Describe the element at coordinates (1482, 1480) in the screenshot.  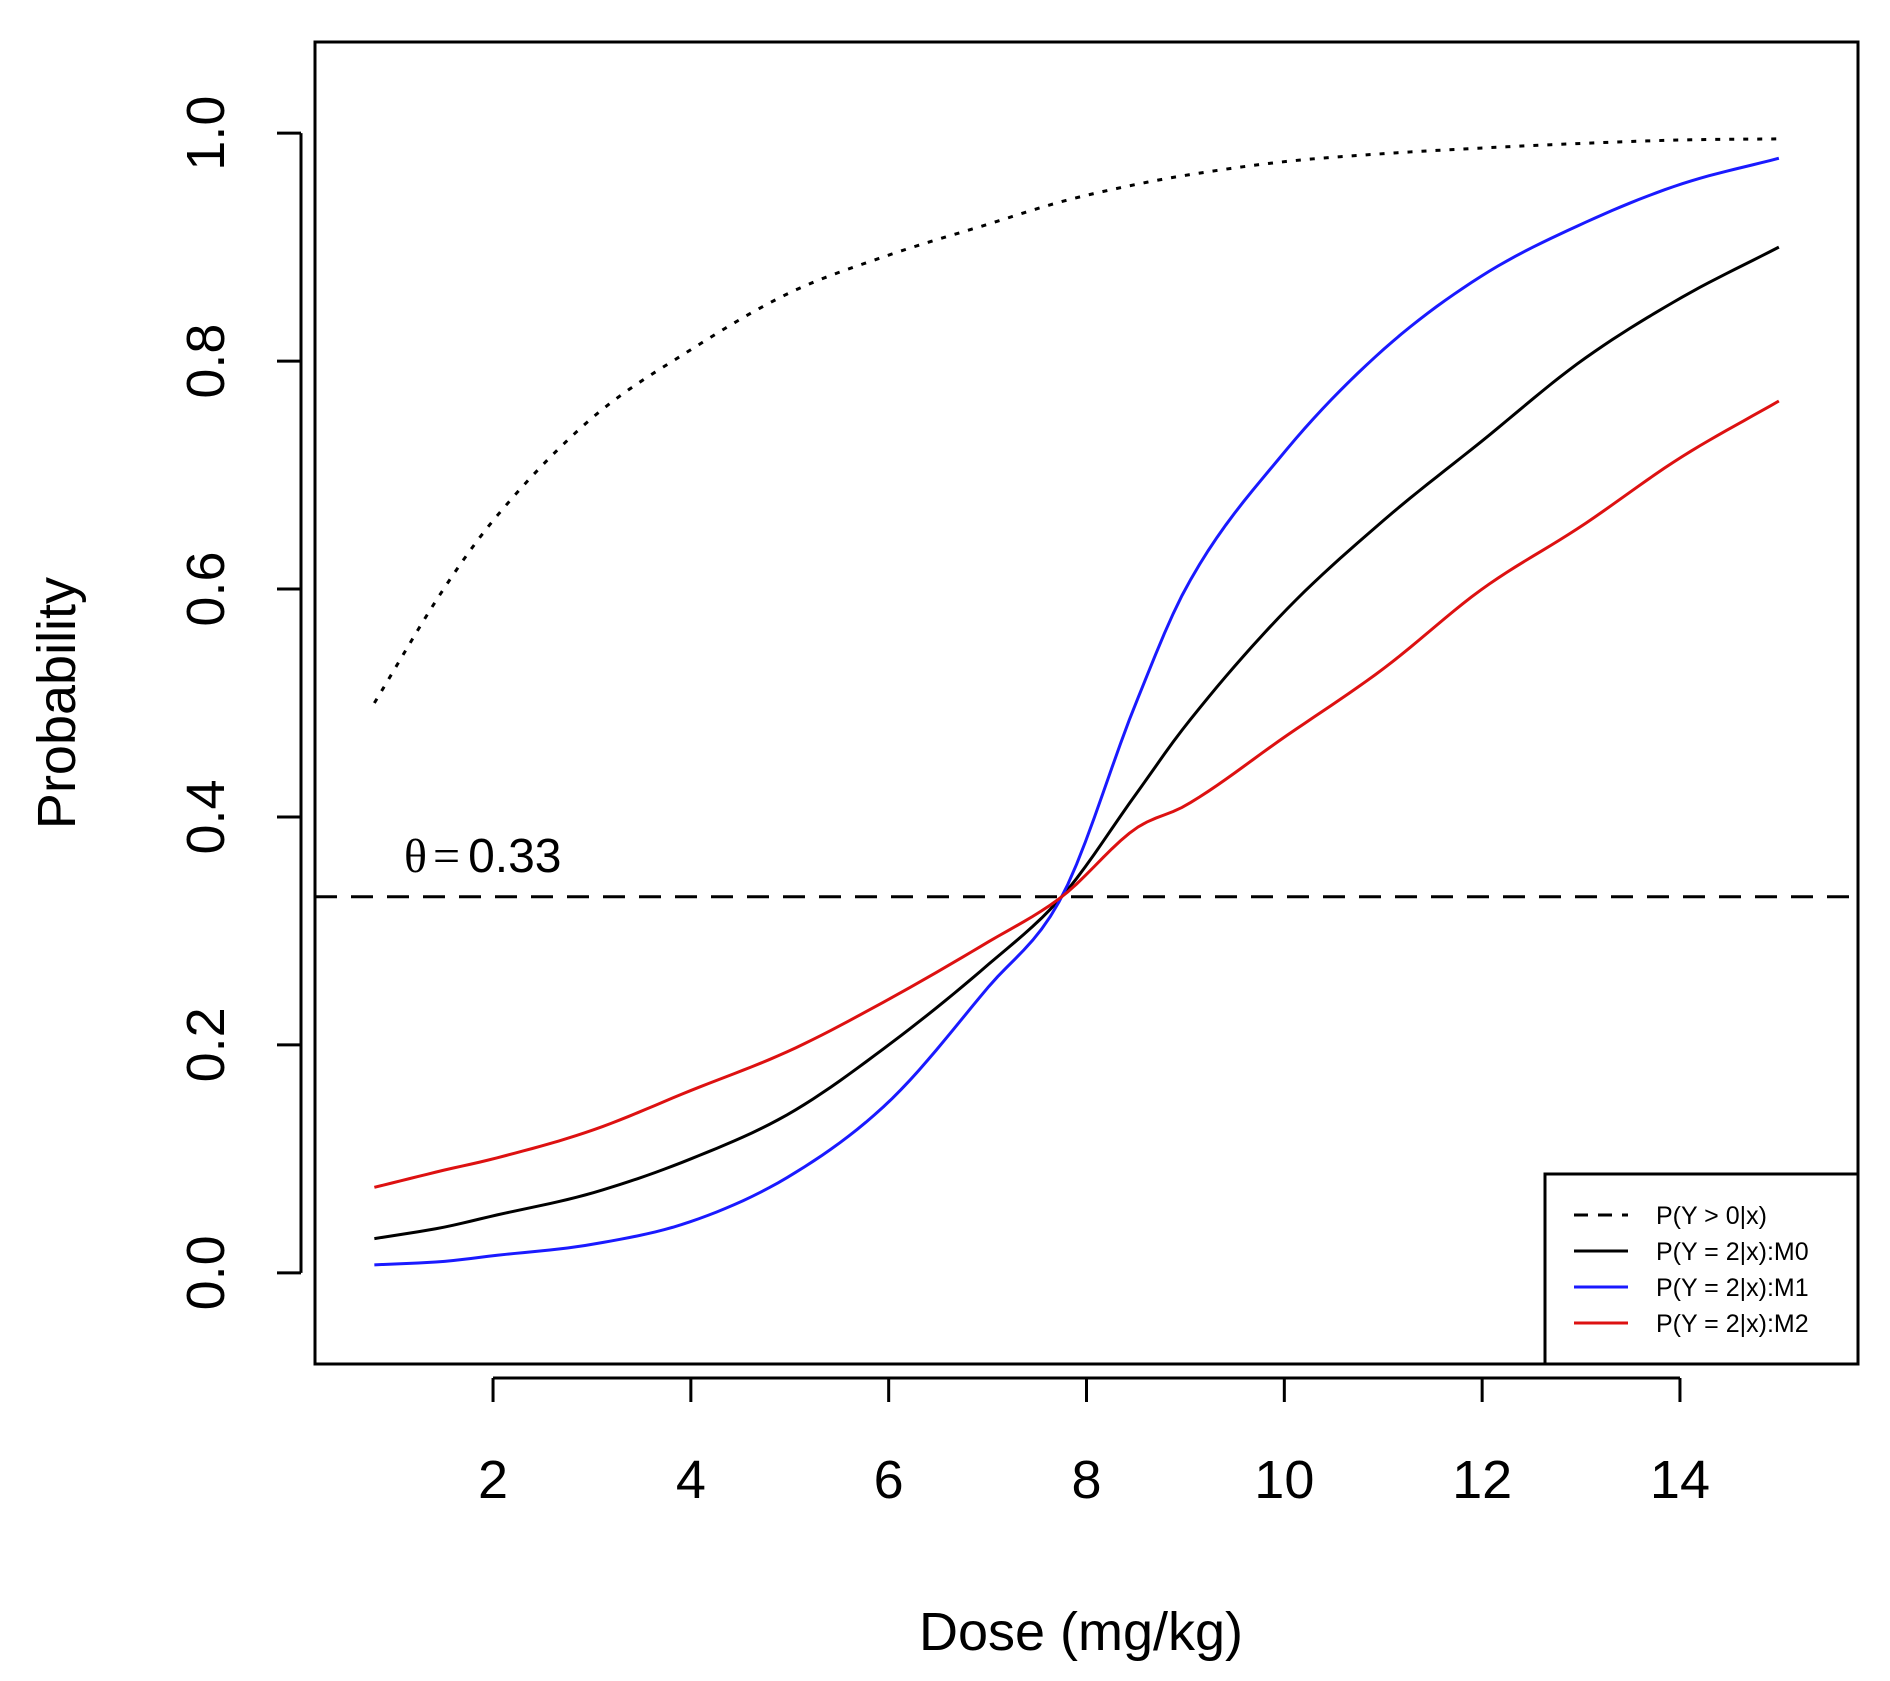
I see `x-tick-label: 12` at that location.